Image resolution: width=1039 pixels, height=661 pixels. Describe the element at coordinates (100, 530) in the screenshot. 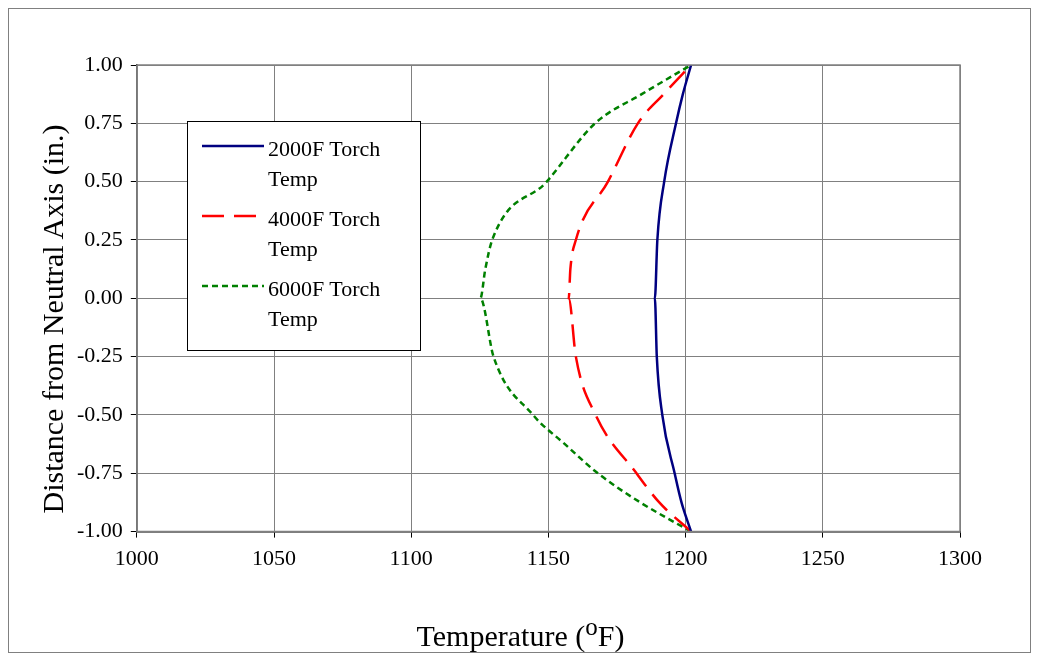

I see `y-tick-label: -1.00` at that location.